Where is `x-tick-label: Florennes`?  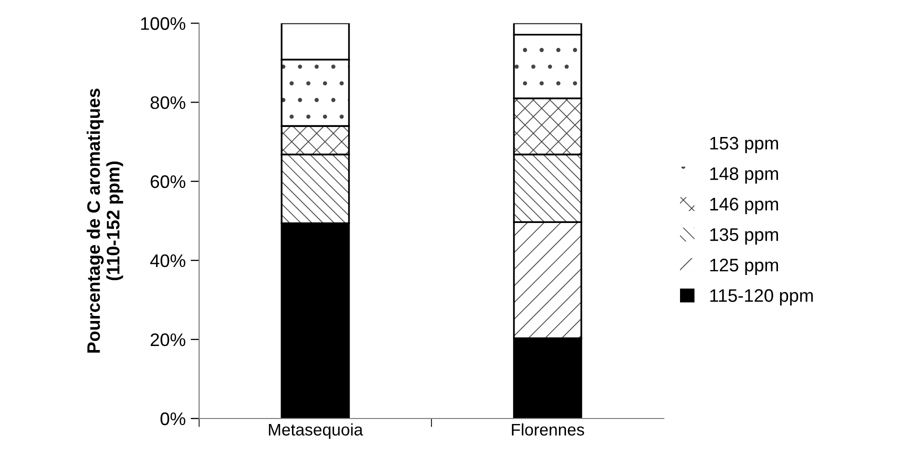 x-tick-label: Florennes is located at coordinates (548, 429).